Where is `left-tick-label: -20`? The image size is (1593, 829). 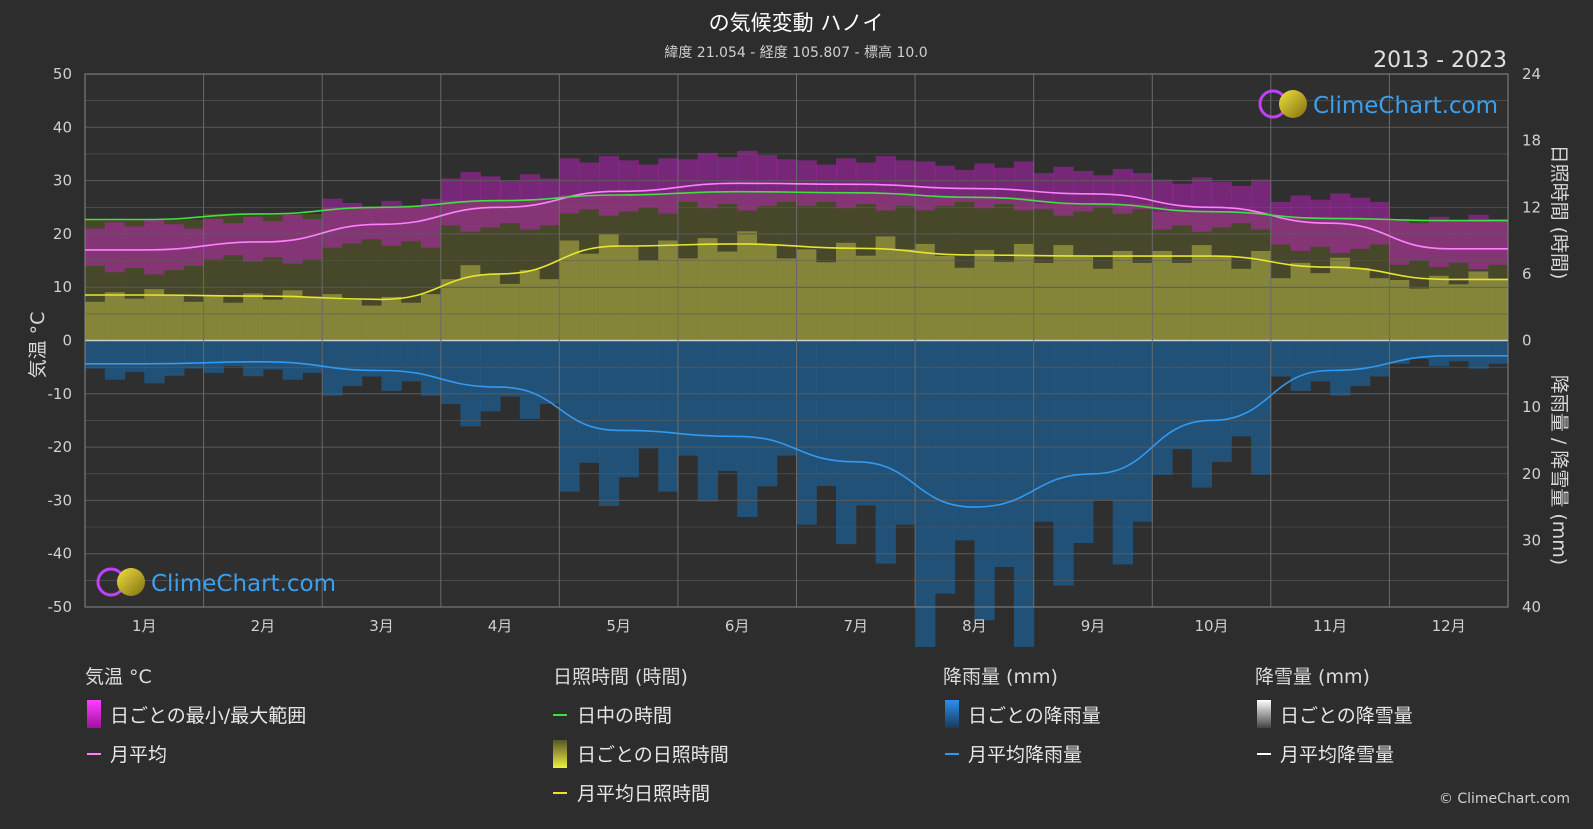
left-tick-label: -20 is located at coordinates (60, 447).